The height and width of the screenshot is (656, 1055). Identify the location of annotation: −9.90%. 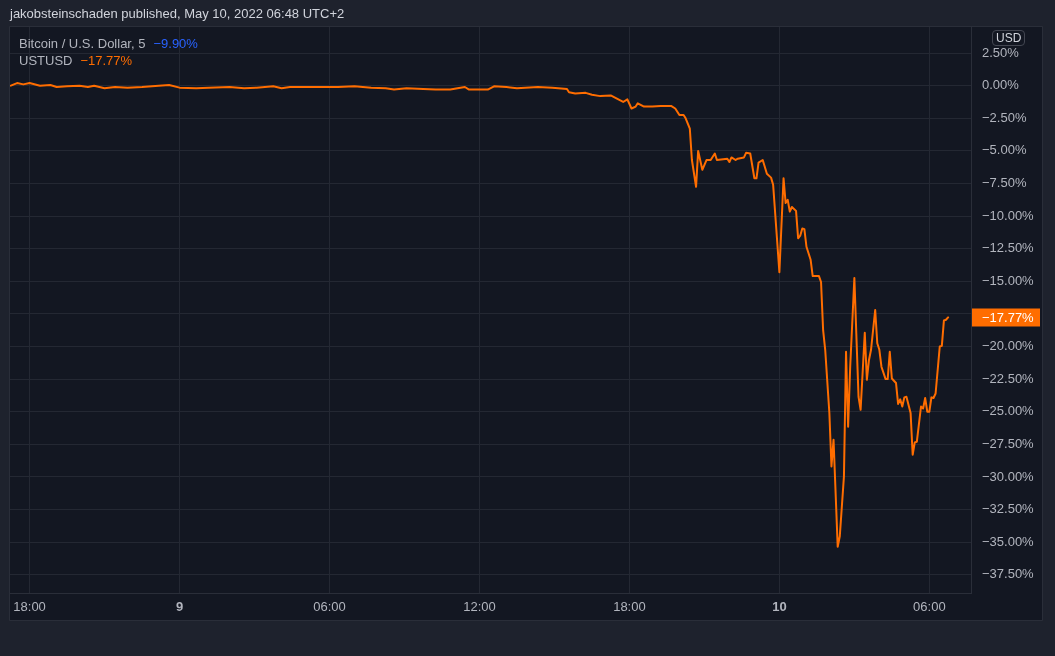
(175, 43).